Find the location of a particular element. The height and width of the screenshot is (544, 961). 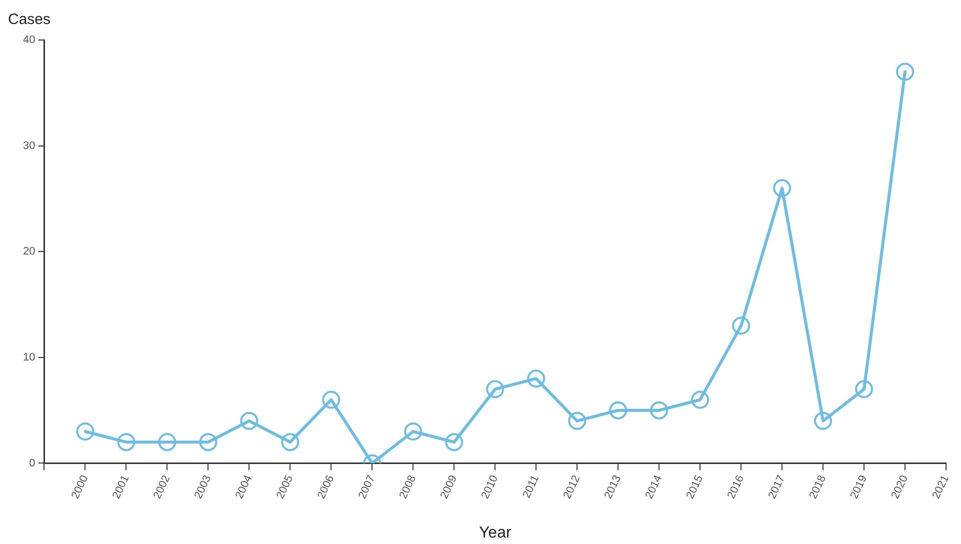

x-tick-label: 2008 is located at coordinates (408, 487).